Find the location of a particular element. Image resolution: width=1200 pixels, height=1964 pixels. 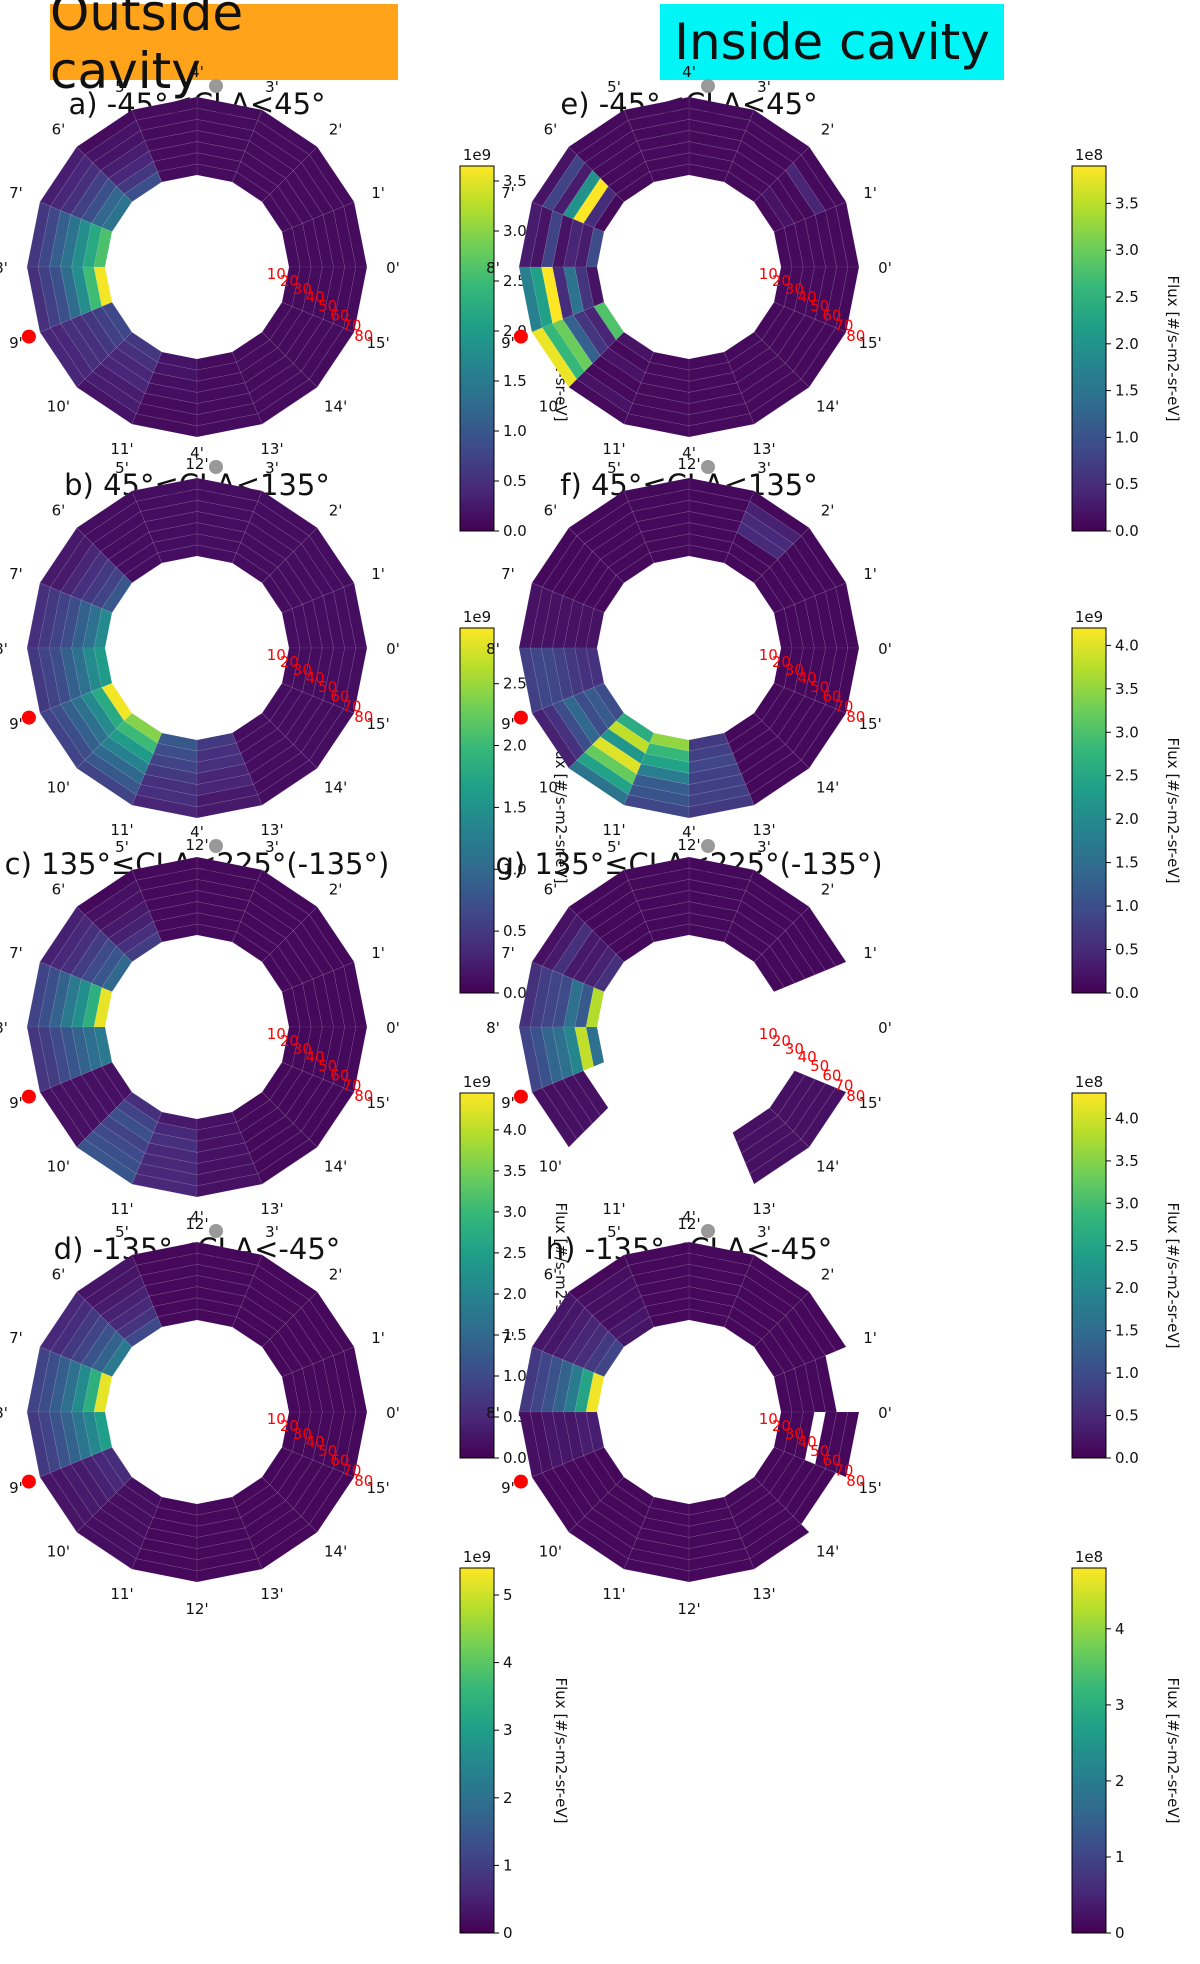

energy-label: 30 is located at coordinates (302, 289).